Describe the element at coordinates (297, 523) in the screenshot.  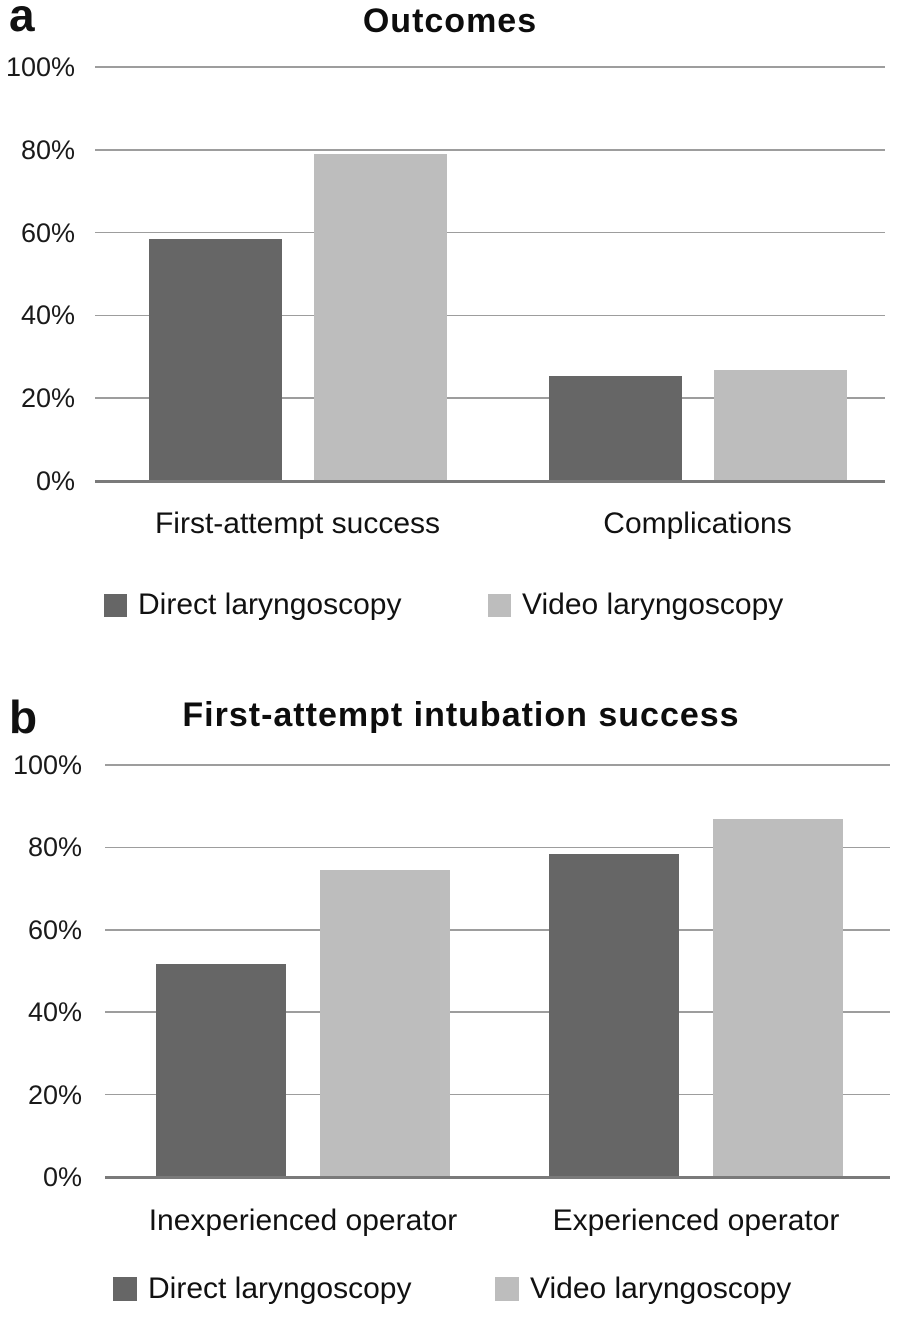
I see `category-label-first-attempt-success: First-attempt success` at that location.